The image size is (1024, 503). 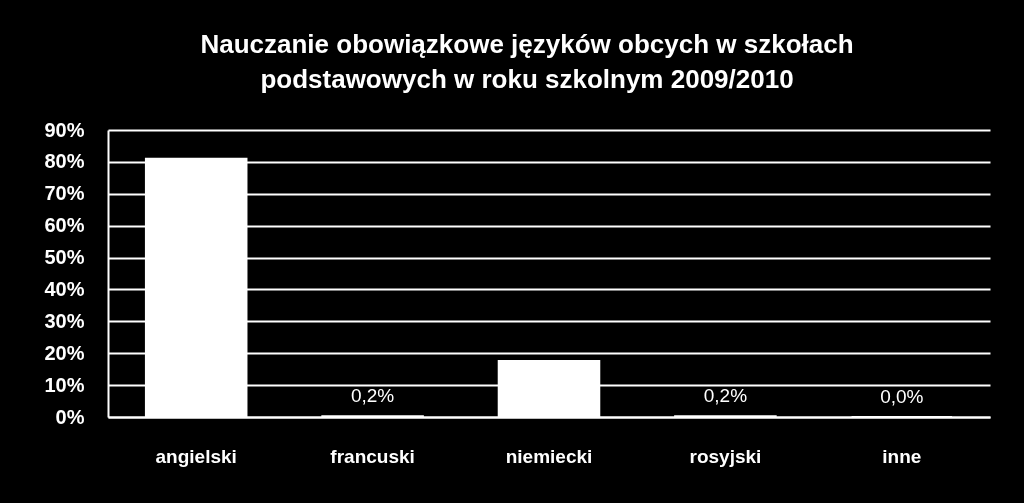 I want to click on x-tick-label: rosyjski, so click(x=725, y=456).